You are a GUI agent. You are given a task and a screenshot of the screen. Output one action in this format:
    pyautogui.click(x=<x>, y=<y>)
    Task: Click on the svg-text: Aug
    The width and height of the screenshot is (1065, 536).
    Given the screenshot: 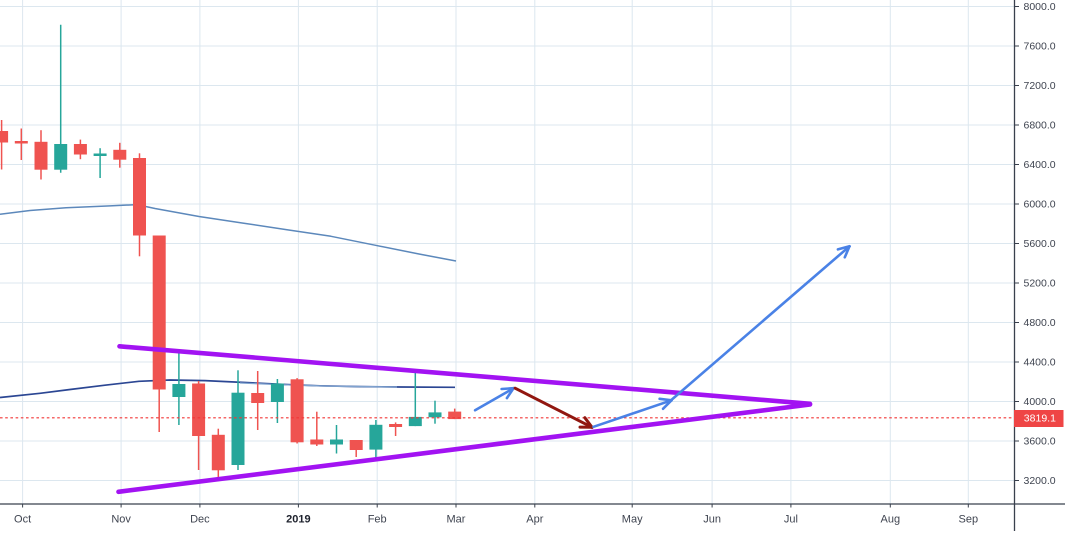 What is the action you would take?
    pyautogui.click(x=891, y=520)
    